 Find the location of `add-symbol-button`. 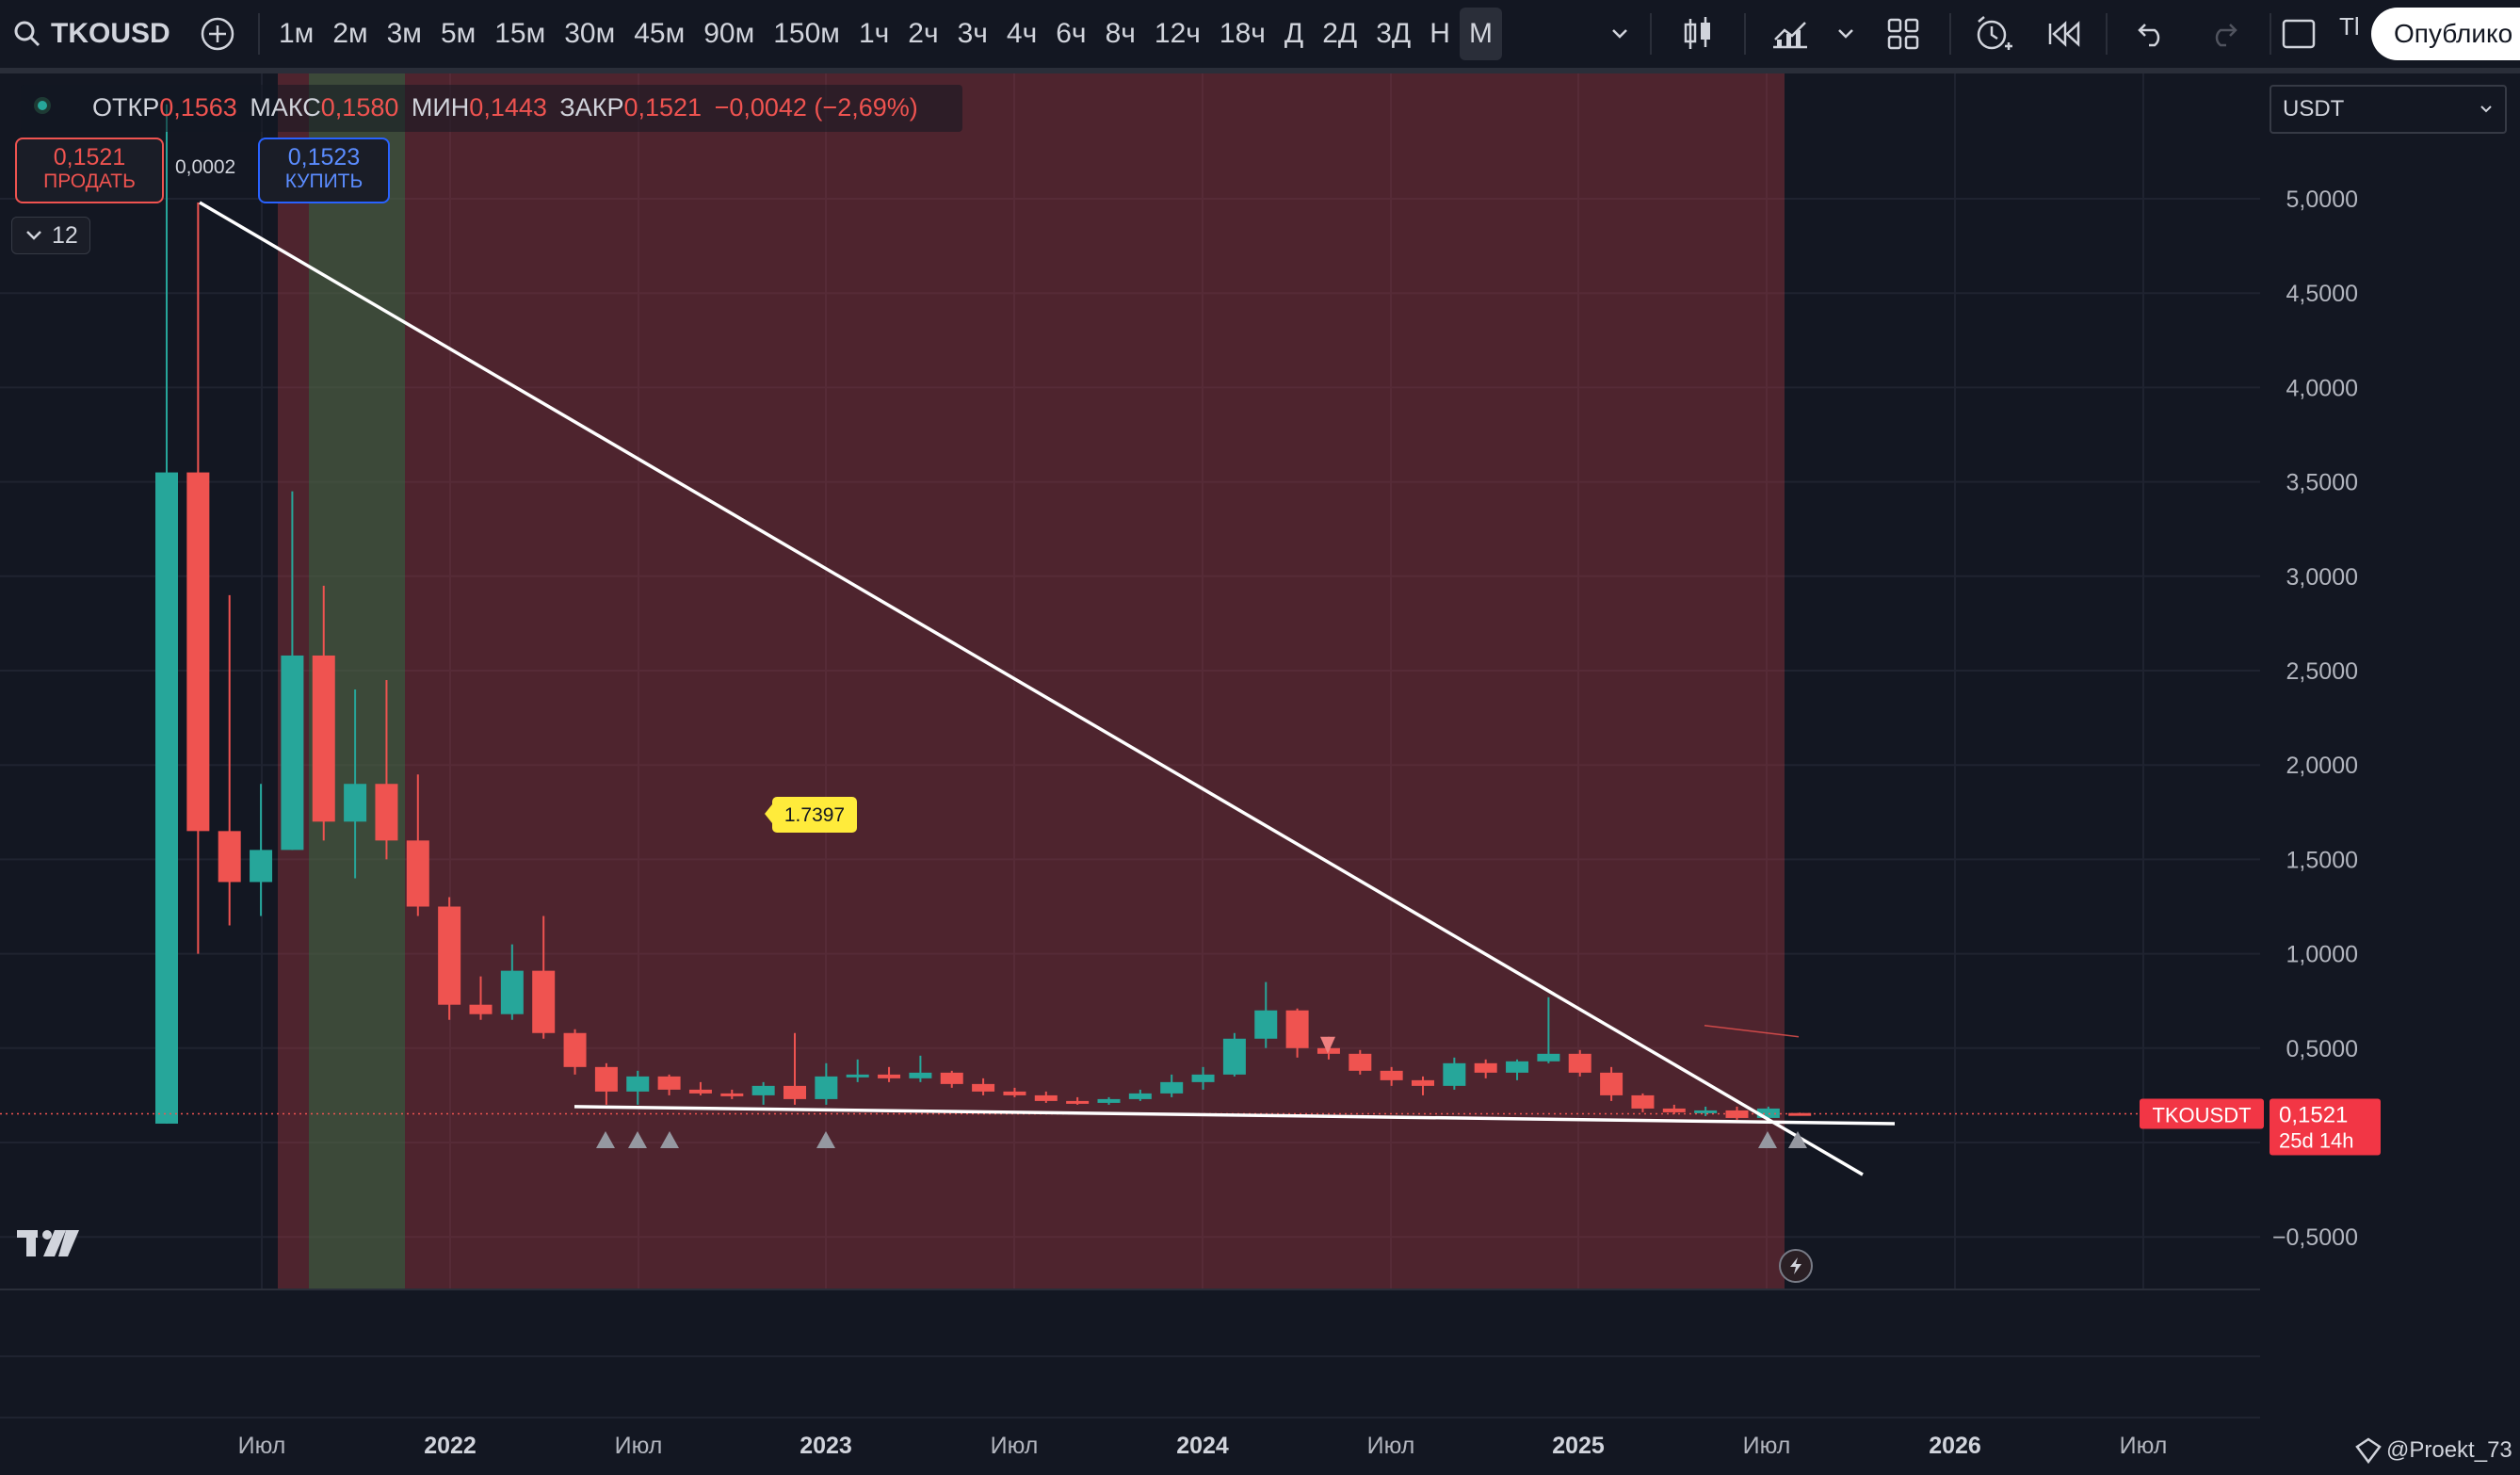

add-symbol-button is located at coordinates (218, 34).